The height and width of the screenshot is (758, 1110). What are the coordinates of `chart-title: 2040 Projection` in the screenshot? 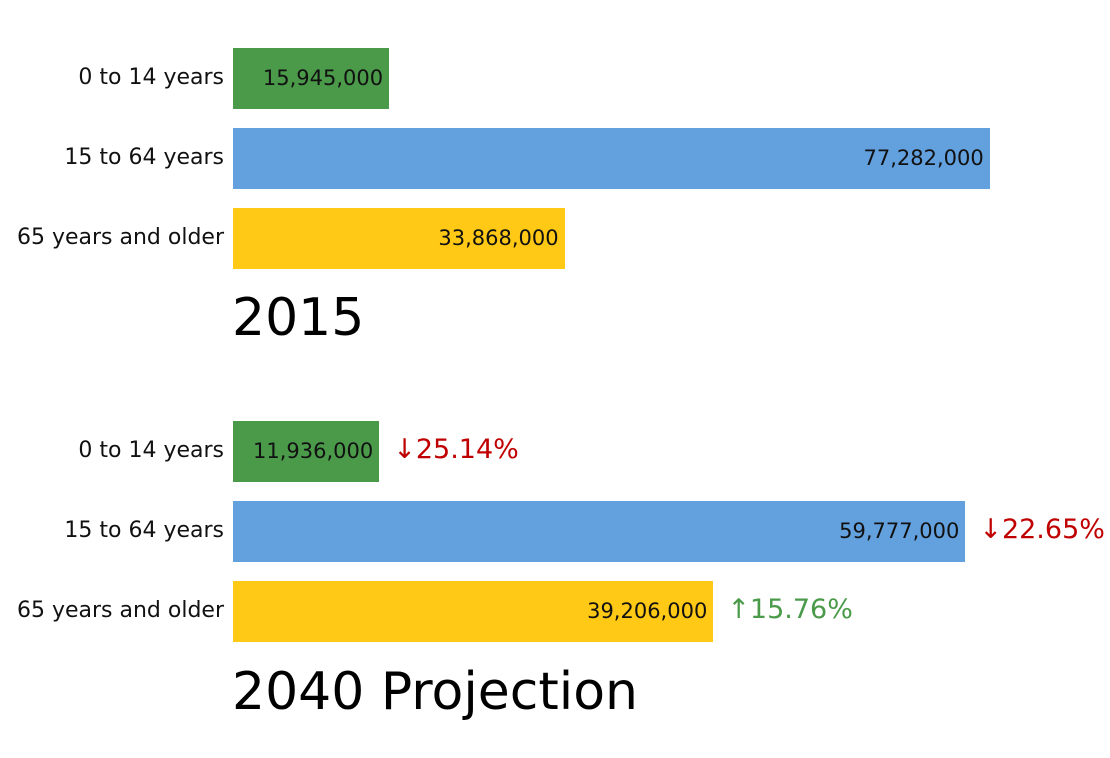 It's located at (435, 692).